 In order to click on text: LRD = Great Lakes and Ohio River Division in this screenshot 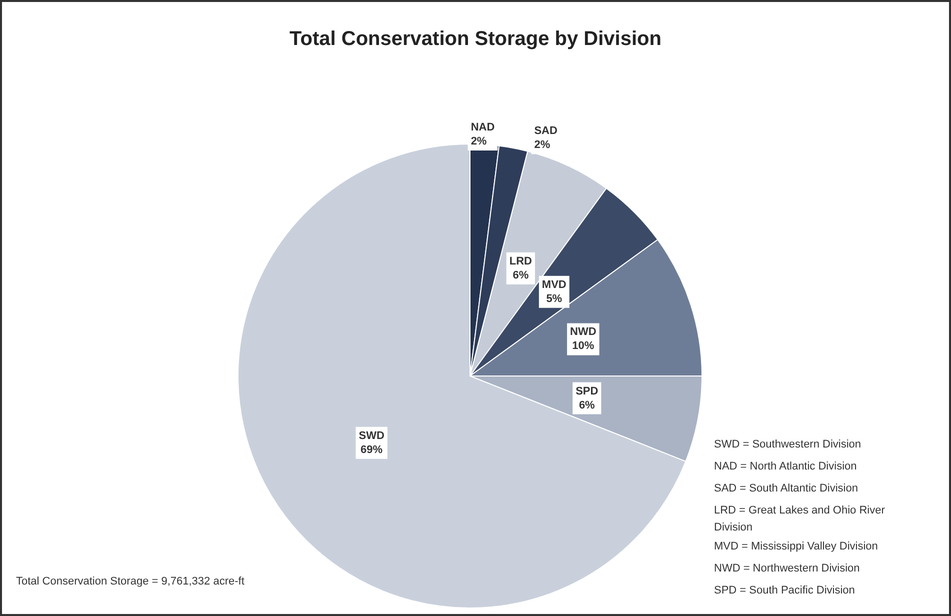, I will do `click(801, 519)`.